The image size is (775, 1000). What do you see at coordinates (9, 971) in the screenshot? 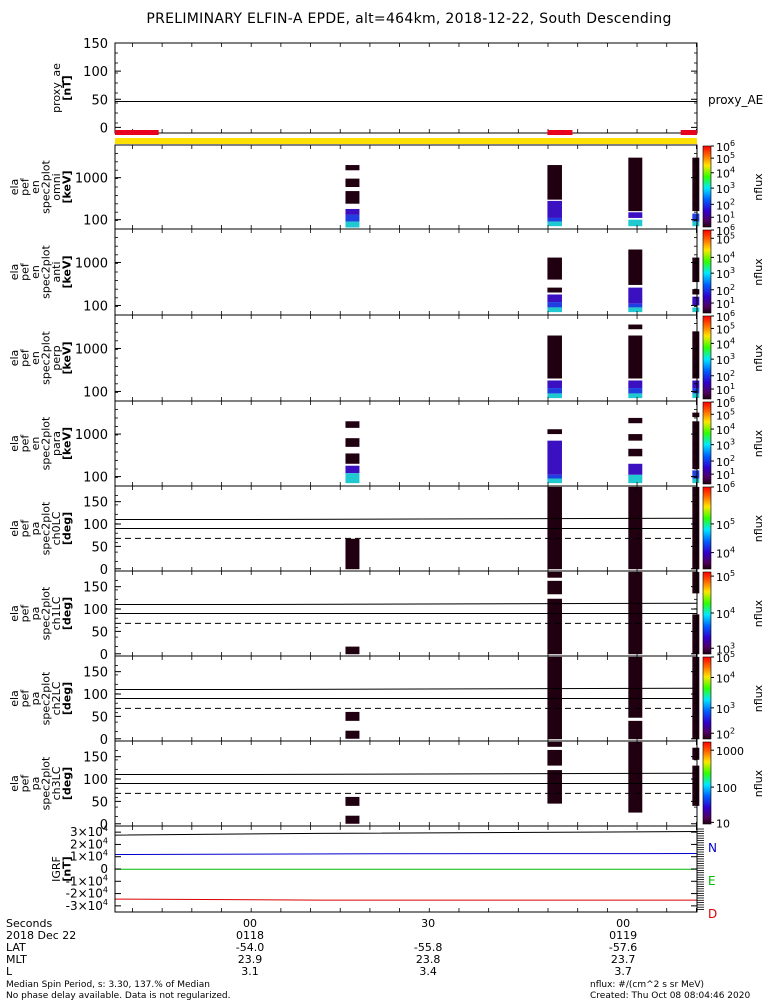
I see `x-row-label: L` at bounding box center [9, 971].